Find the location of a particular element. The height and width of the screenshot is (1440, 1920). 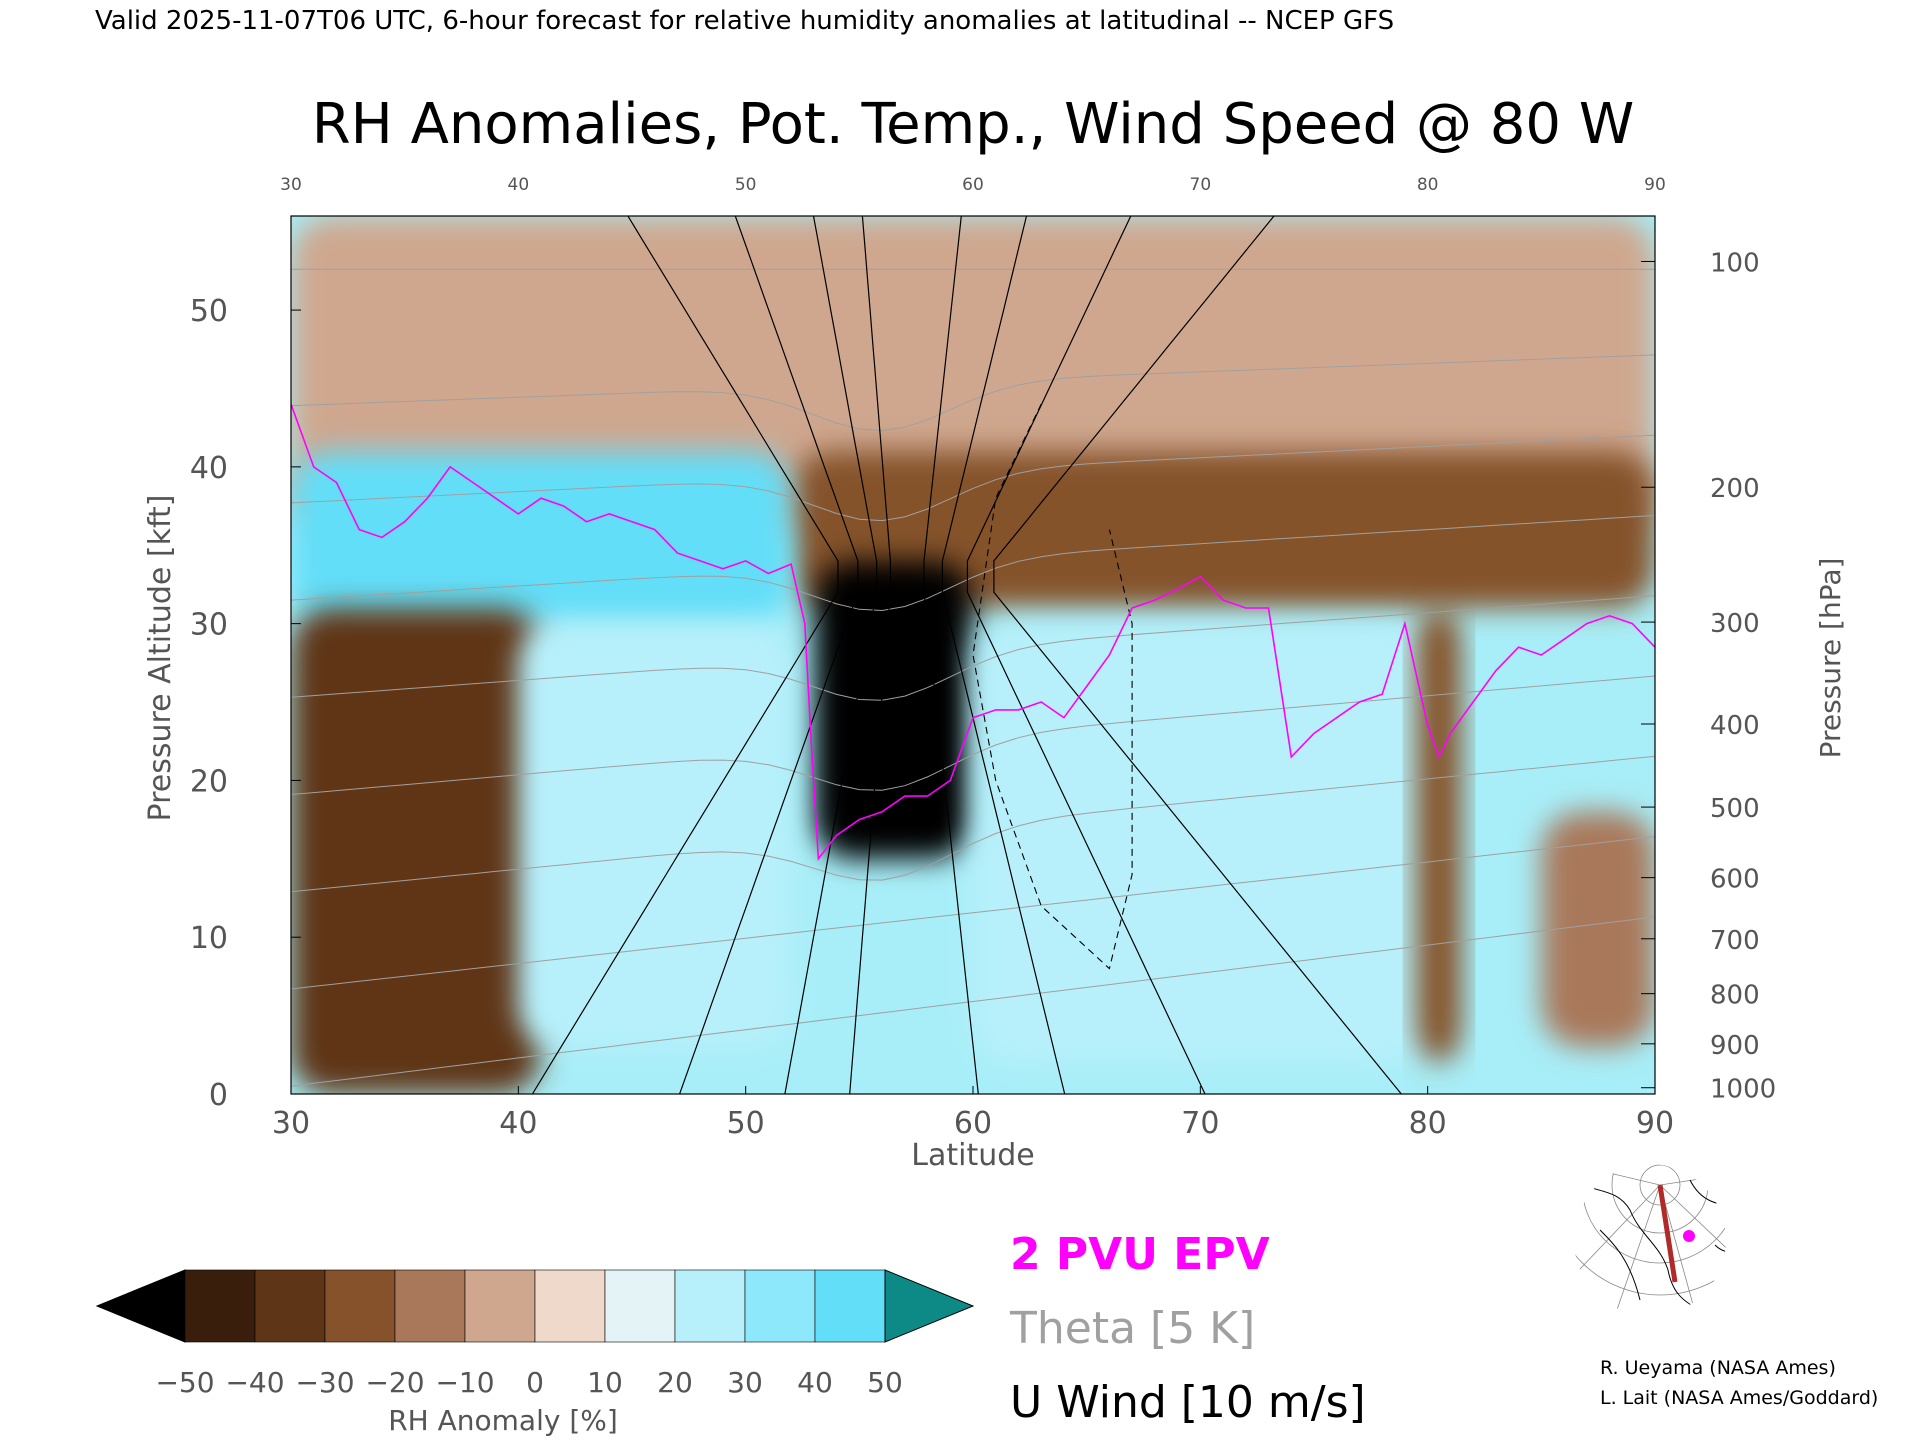

pressure-tick-label: 900 is located at coordinates (1735, 1046).